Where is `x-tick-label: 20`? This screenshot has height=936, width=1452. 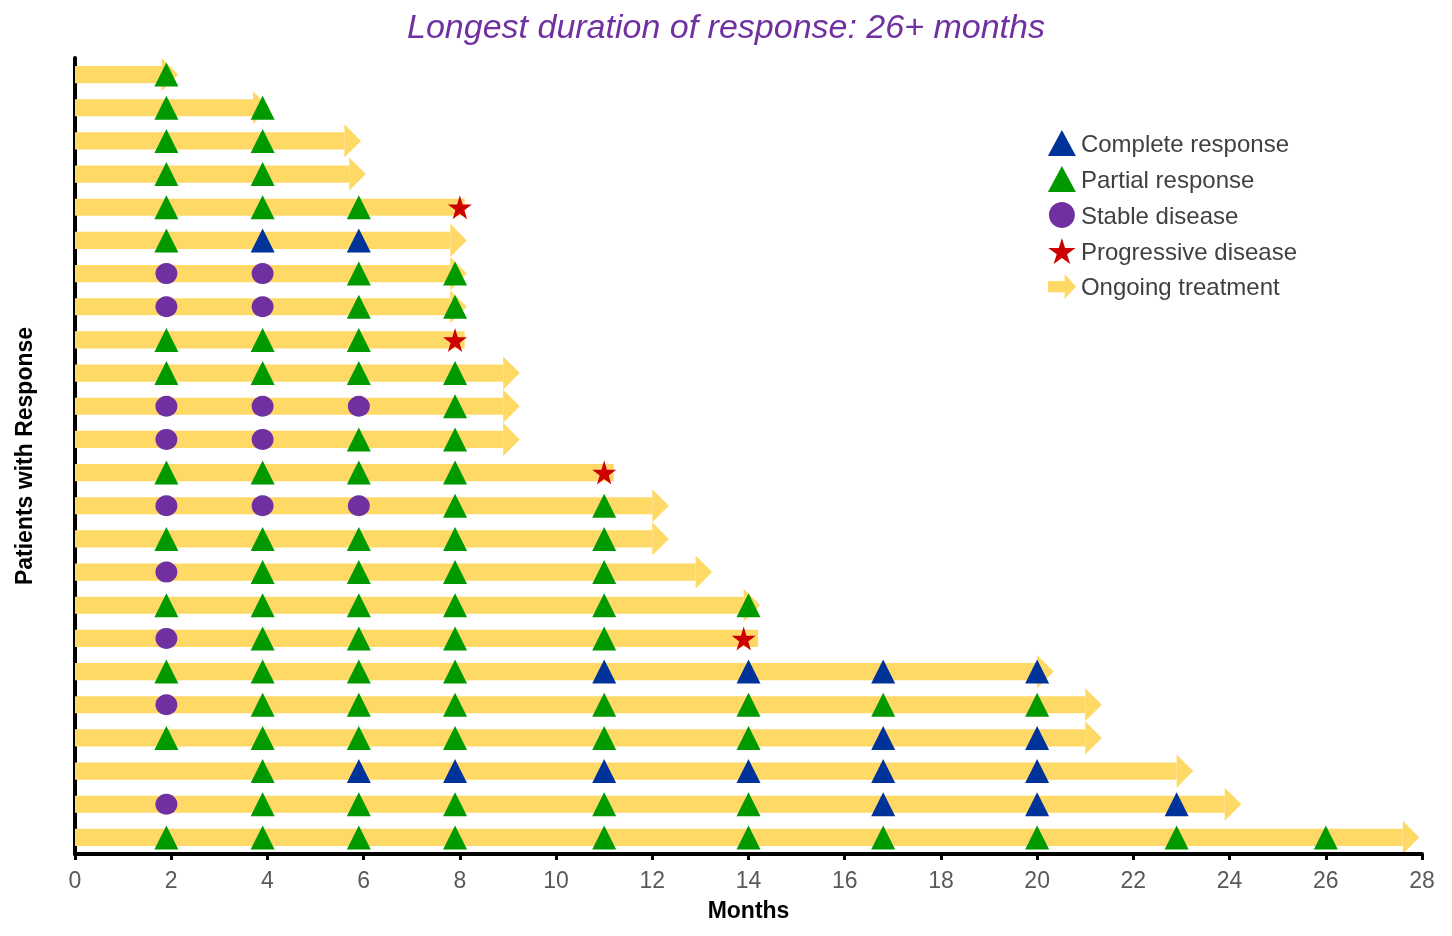
x-tick-label: 20 is located at coordinates (1037, 879).